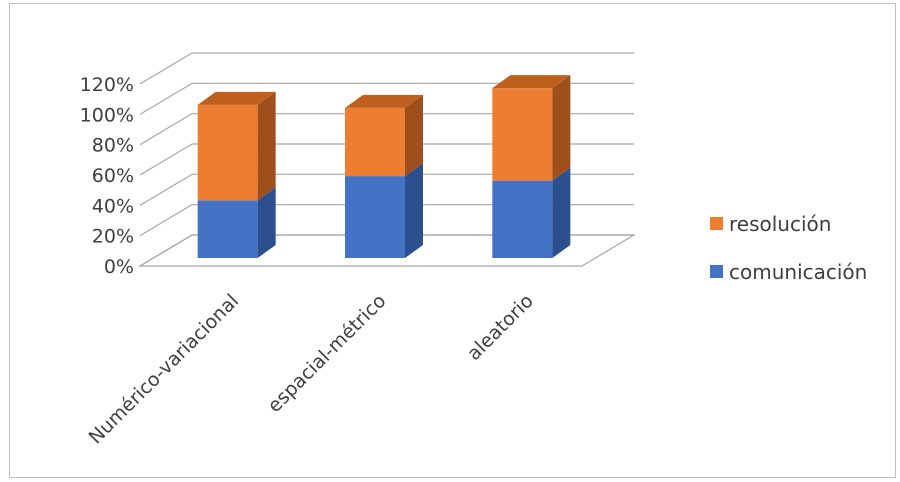 The image size is (900, 482). I want to click on bar-resolución-0, so click(227, 152).